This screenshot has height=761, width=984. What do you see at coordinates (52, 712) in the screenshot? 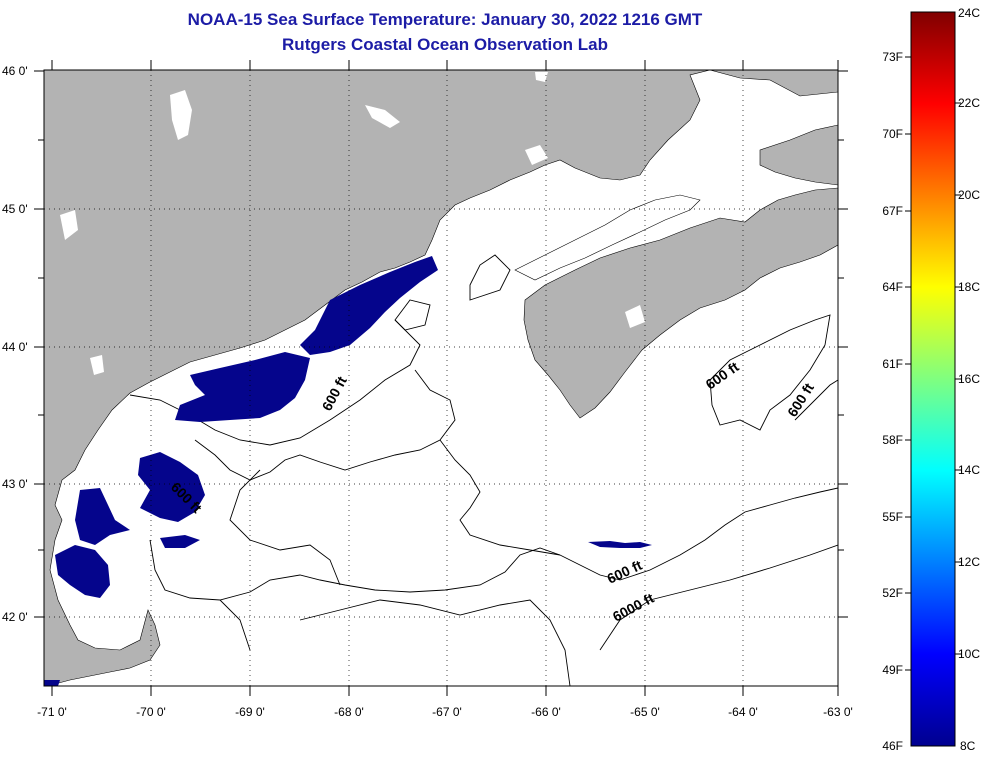
I see `lon-label: -71 0'` at bounding box center [52, 712].